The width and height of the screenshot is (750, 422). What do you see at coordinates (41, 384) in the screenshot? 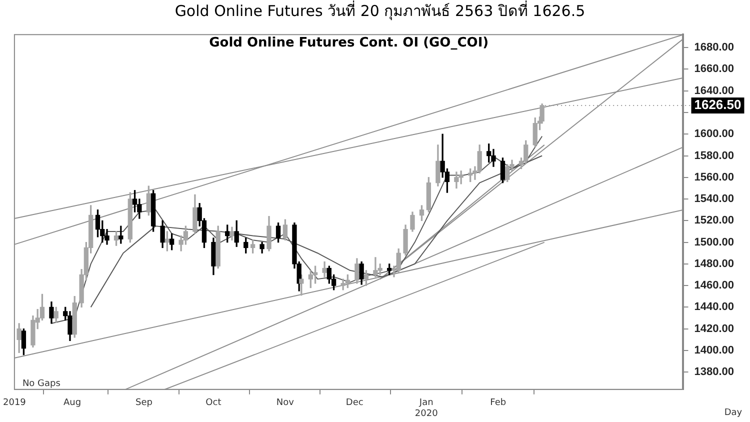
I see `annotation: No Gaps` at bounding box center [41, 384].